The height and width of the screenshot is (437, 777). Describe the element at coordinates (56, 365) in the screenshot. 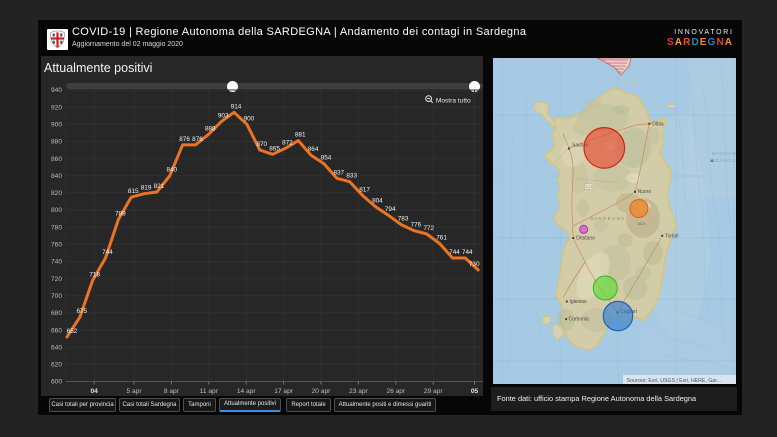

I see `svg-text: 620` at that location.